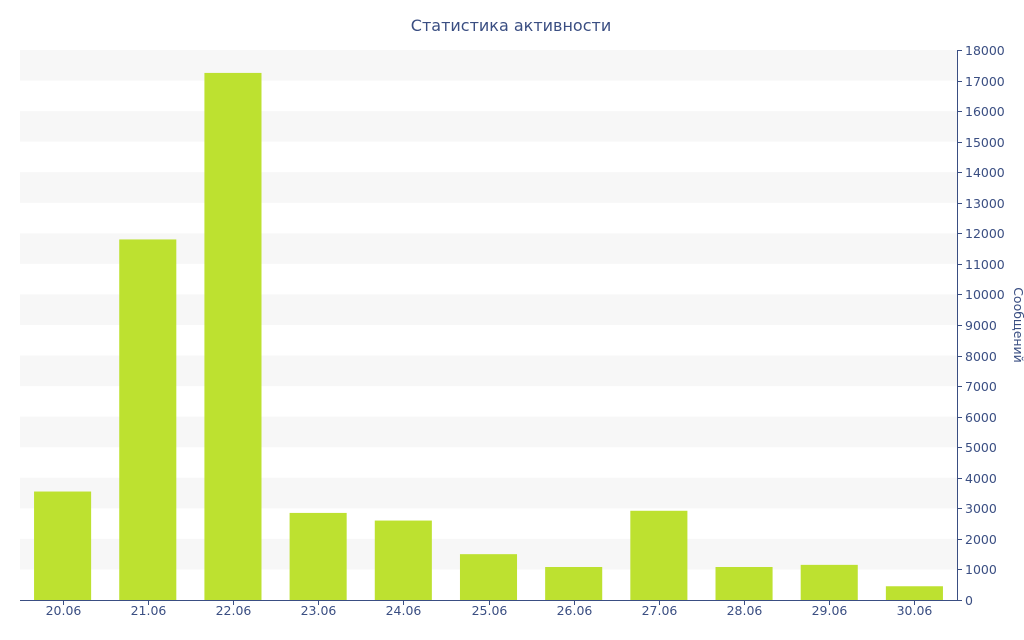  What do you see at coordinates (830, 610) in the screenshot?
I see `x-tick-label: 29.06` at bounding box center [830, 610].